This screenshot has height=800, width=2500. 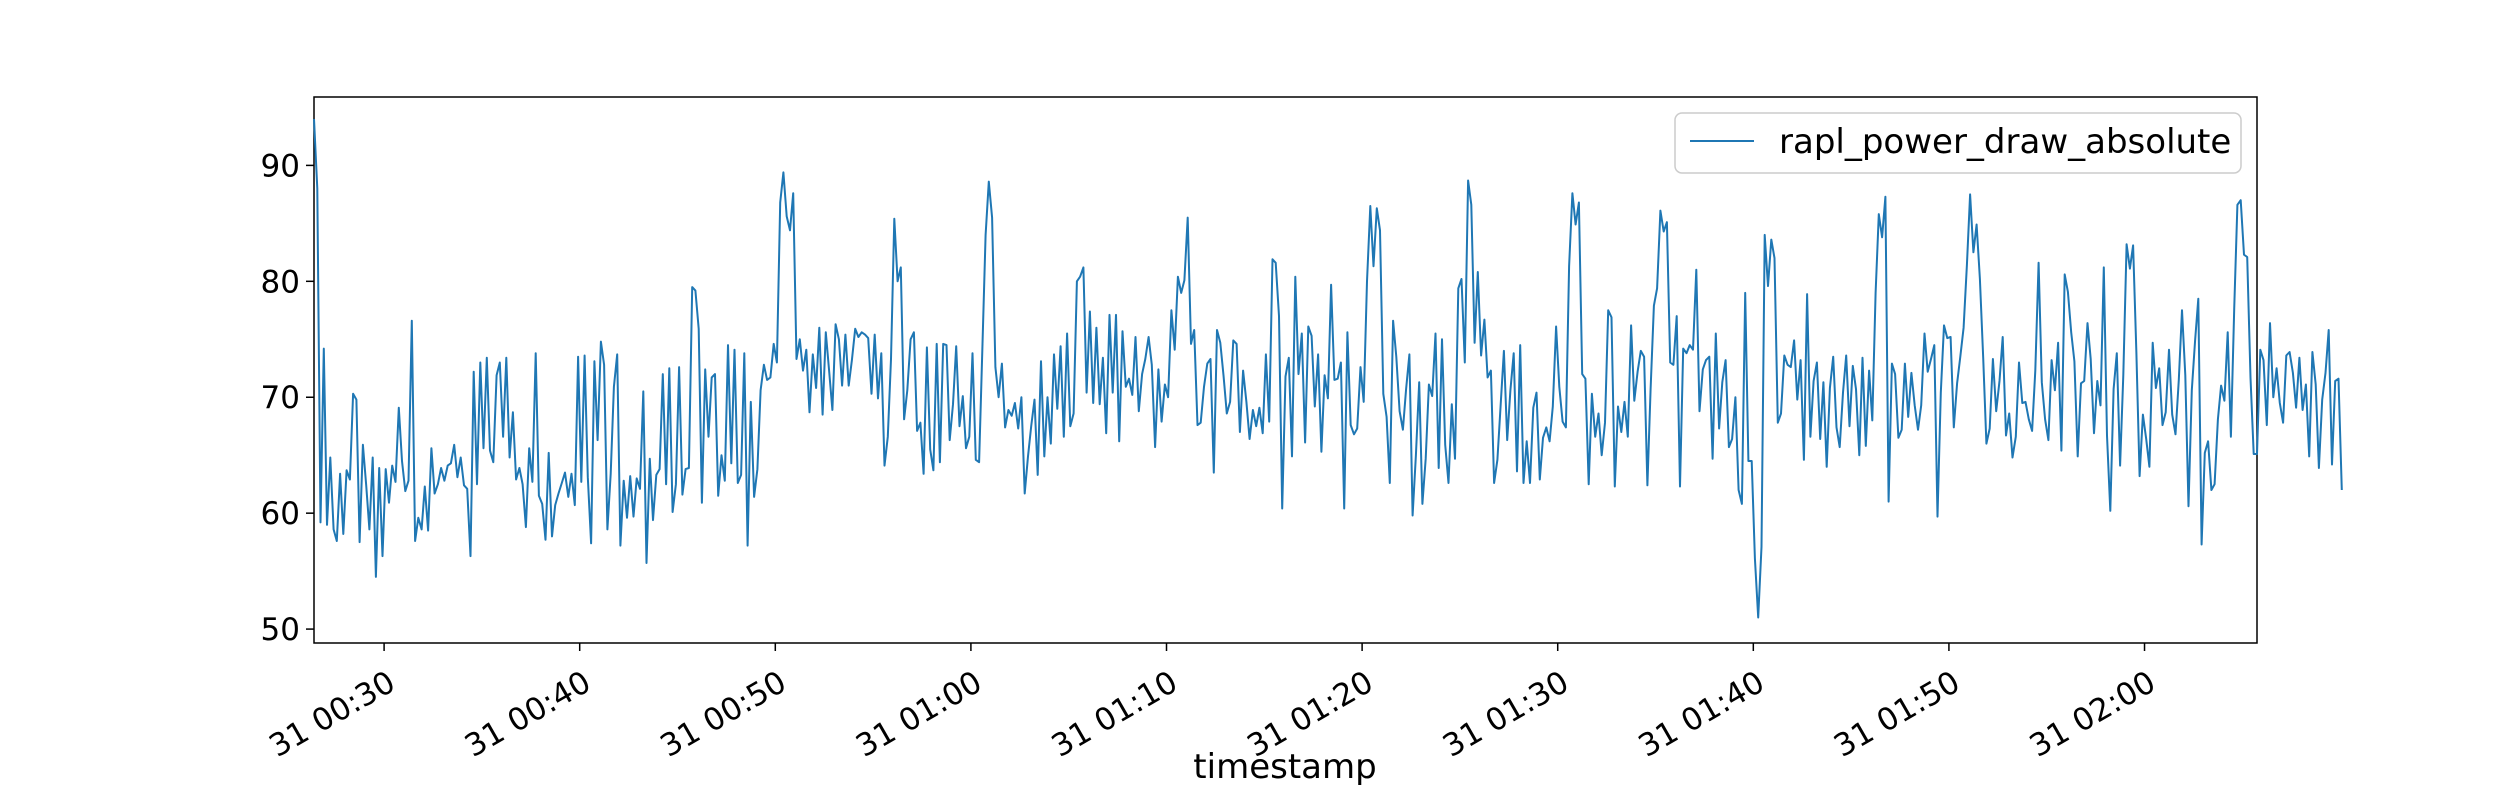 I want to click on y-tick-label: 70, so click(x=280, y=398).